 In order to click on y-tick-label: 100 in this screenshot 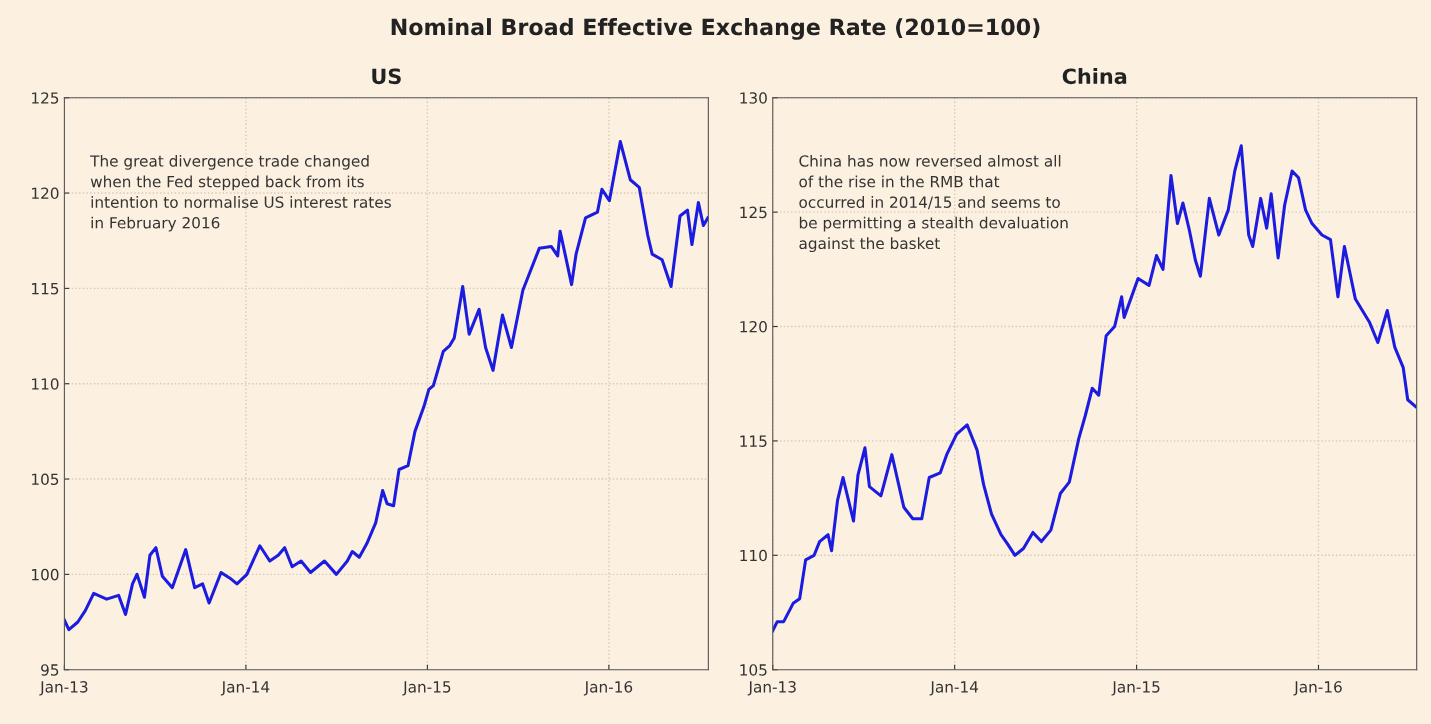, I will do `click(45, 574)`.